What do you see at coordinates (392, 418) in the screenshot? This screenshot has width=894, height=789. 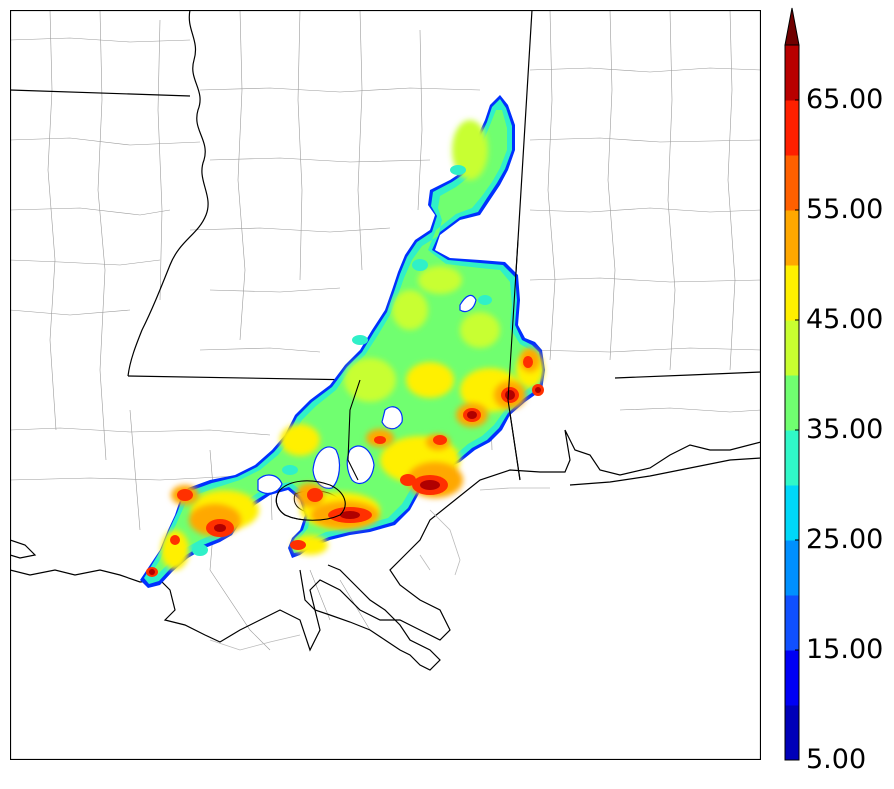 I see `hole-small` at bounding box center [392, 418].